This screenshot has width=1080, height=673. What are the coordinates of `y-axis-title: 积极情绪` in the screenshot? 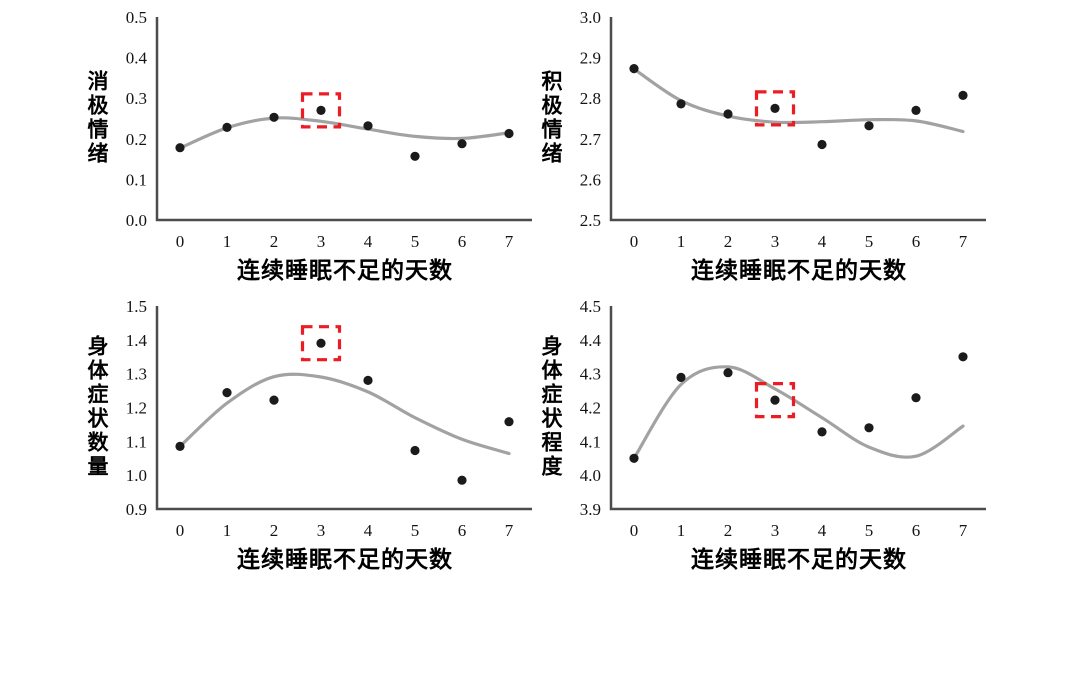 It's located at (550, 118).